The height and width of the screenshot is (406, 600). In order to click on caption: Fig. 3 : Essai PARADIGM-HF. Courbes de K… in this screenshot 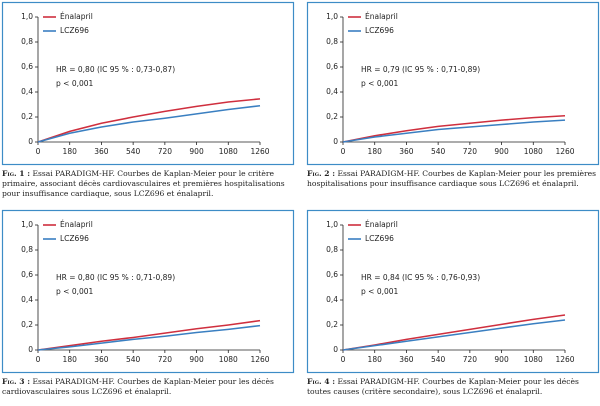, I will do `click(148, 387)`.